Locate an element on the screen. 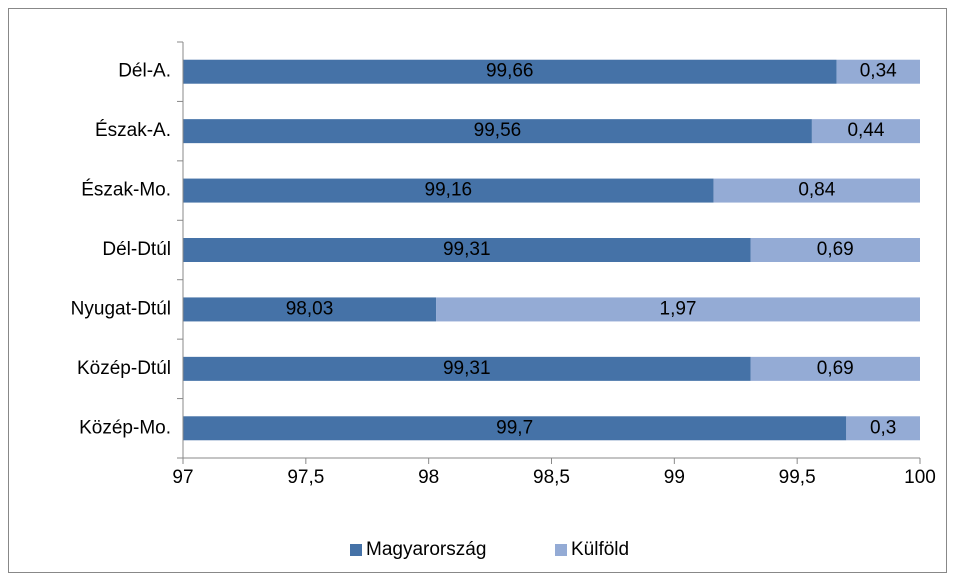 The height and width of the screenshot is (581, 955). legend-label: Külföld is located at coordinates (600, 549).